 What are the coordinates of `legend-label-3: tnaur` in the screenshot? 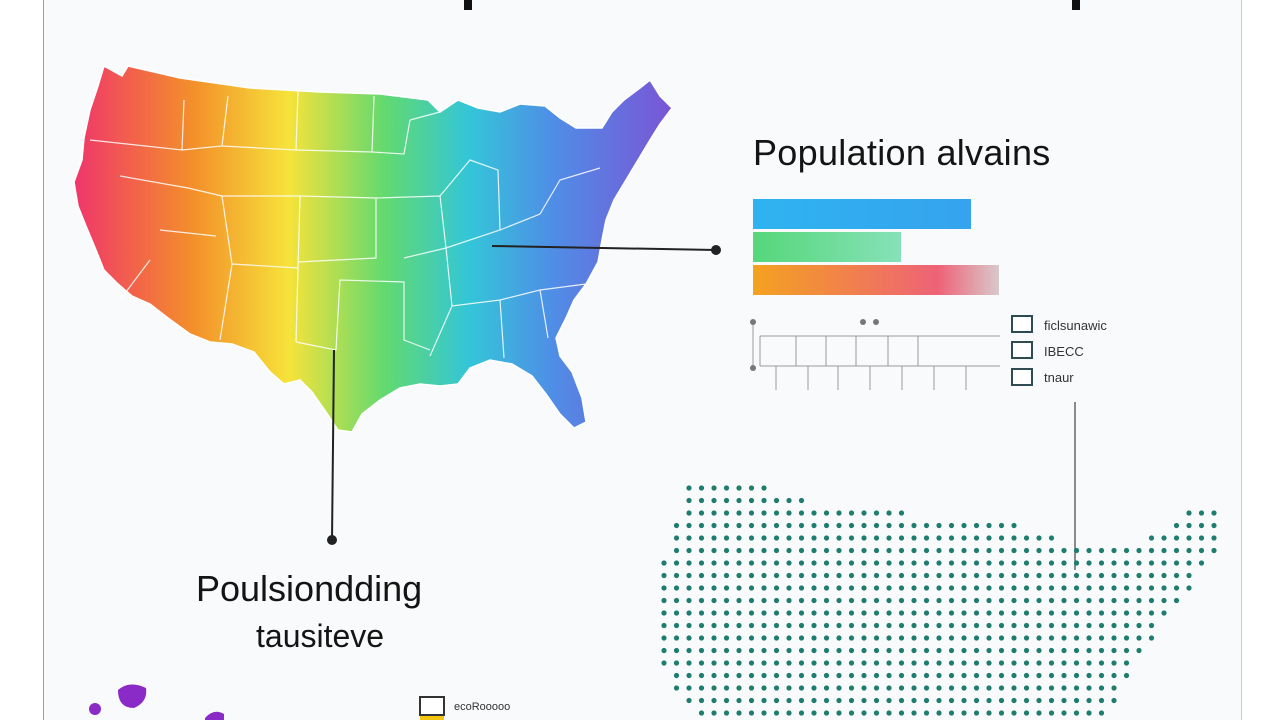 It's located at (1059, 377).